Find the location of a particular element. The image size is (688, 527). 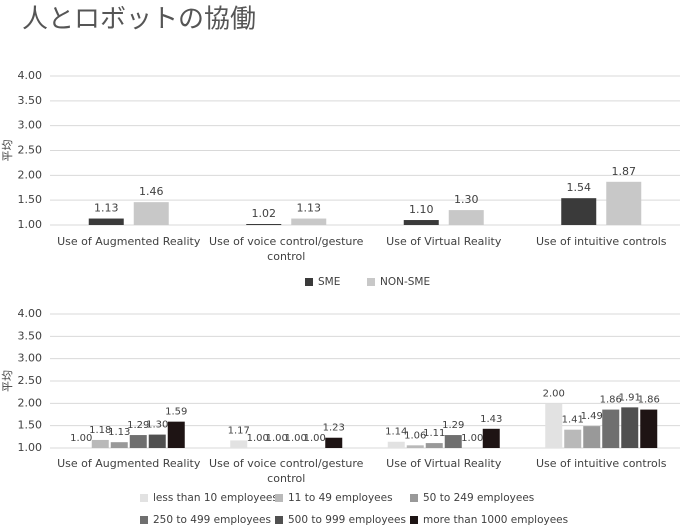

x-tick-label-box: Use of Virtual Reality is located at coordinates (444, 241).